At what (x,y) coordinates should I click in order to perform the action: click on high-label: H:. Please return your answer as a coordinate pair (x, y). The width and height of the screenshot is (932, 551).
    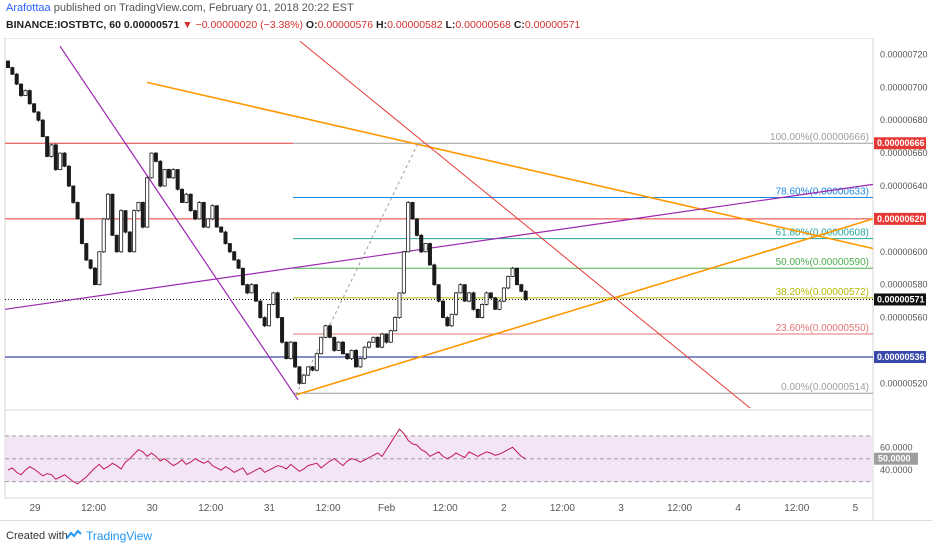
    Looking at the image, I should click on (382, 25).